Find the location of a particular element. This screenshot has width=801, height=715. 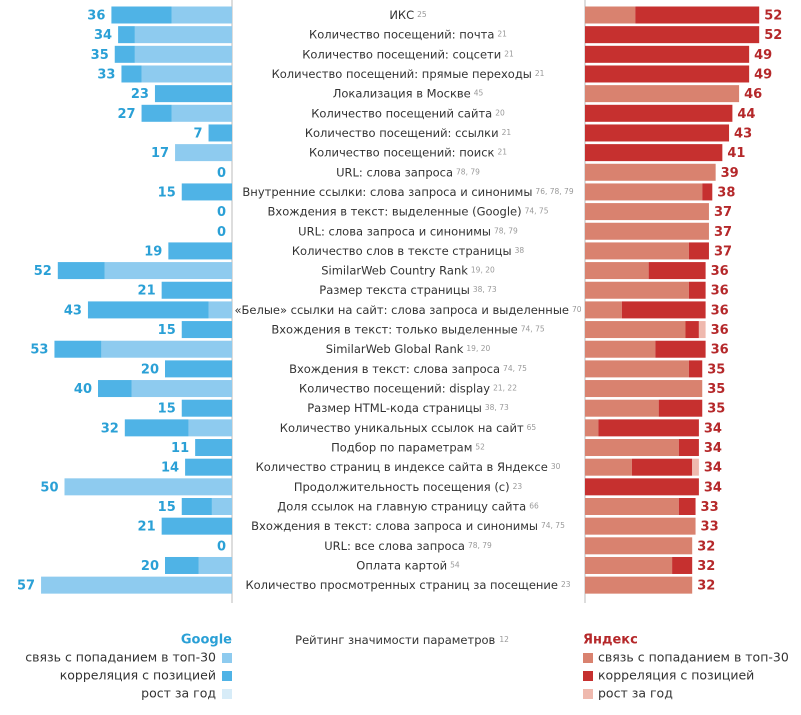

value-label: 40 is located at coordinates (83, 389).